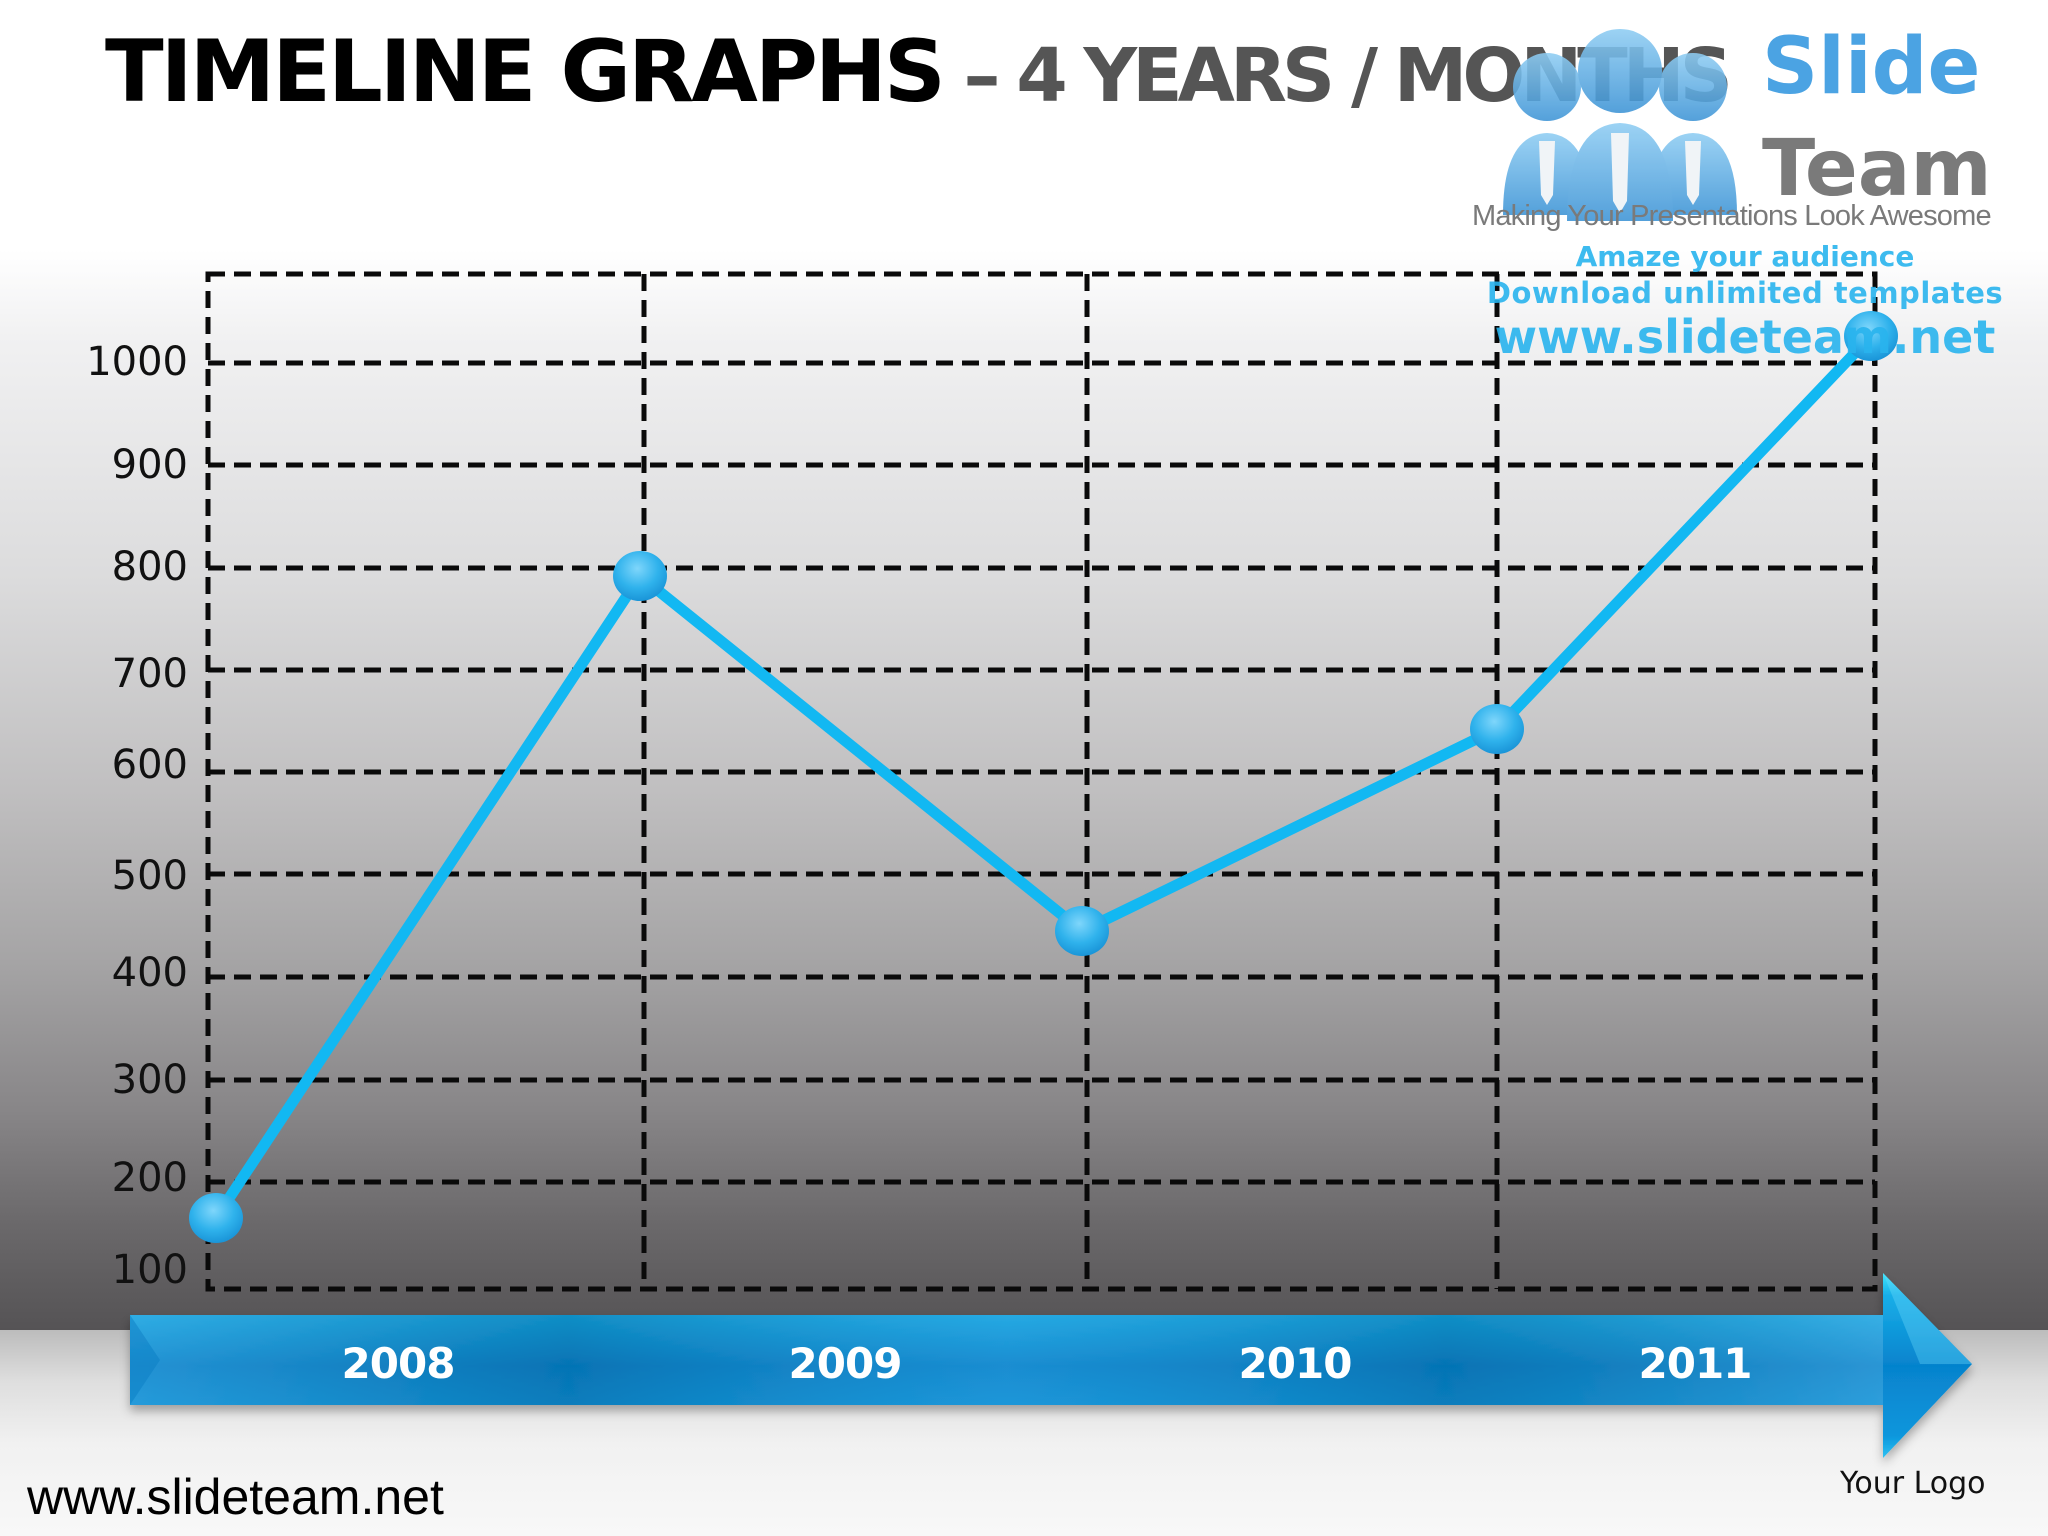 The height and width of the screenshot is (1536, 2048). I want to click on y-tick-500: 500, so click(149, 876).